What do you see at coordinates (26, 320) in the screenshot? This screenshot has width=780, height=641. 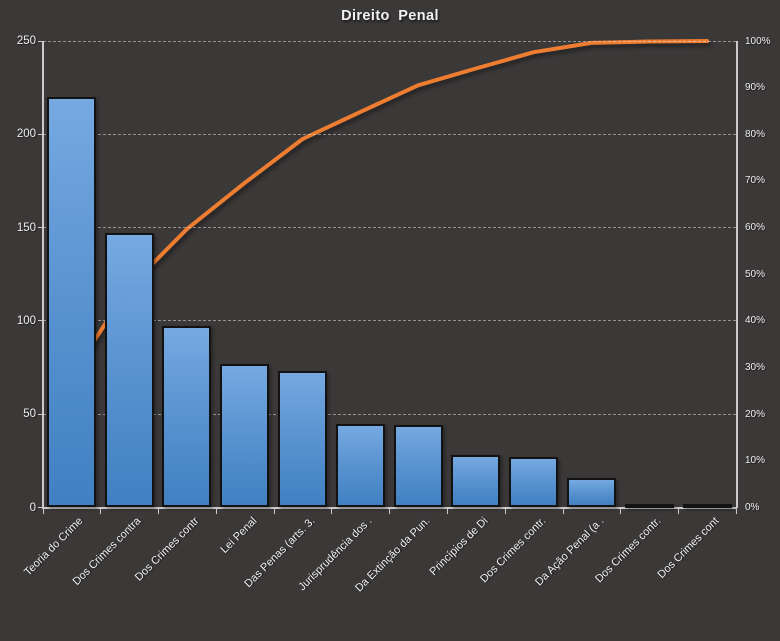 I see `y-axis-label-left: 100` at bounding box center [26, 320].